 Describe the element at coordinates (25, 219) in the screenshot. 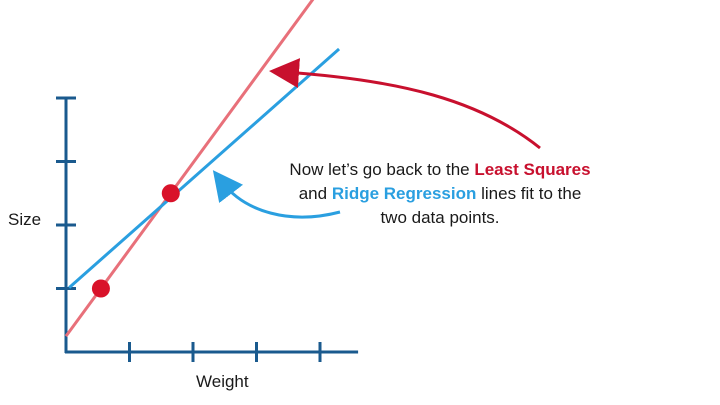

I see `y-axis-label: Size` at that location.